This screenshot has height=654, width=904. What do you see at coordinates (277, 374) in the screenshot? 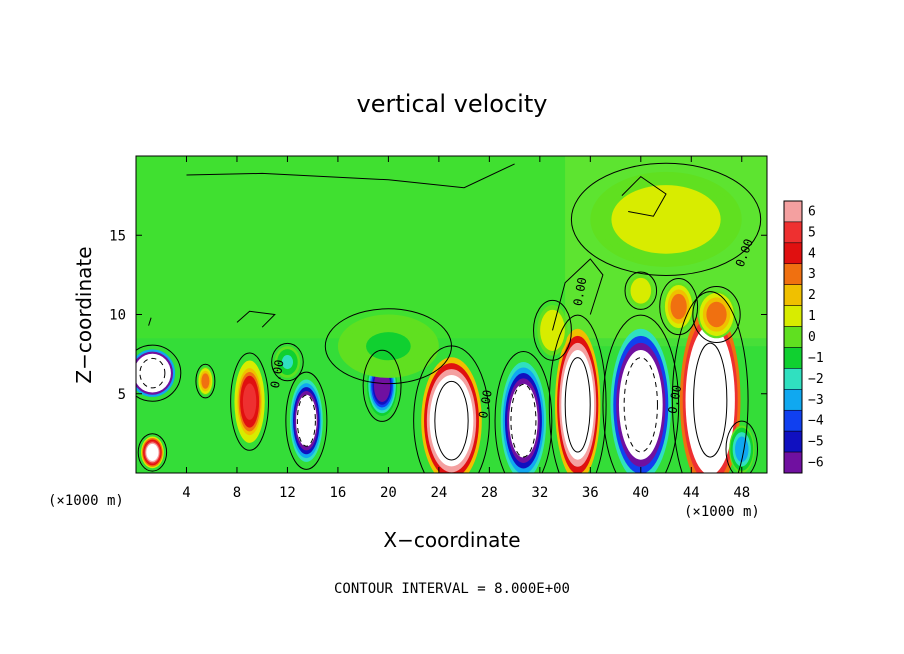
I see `contour-label-0: 0.00` at bounding box center [277, 374].